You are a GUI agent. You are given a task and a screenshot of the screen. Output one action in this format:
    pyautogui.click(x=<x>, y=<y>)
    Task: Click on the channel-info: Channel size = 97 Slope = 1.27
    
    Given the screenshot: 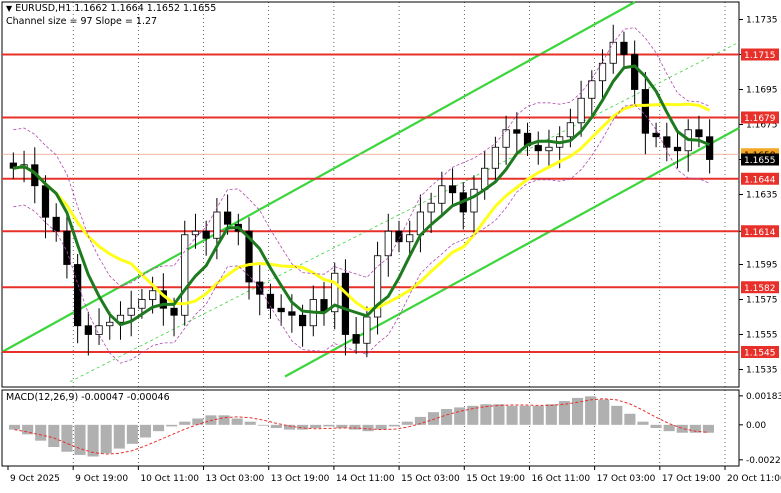 What is the action you would take?
    pyautogui.click(x=82, y=21)
    